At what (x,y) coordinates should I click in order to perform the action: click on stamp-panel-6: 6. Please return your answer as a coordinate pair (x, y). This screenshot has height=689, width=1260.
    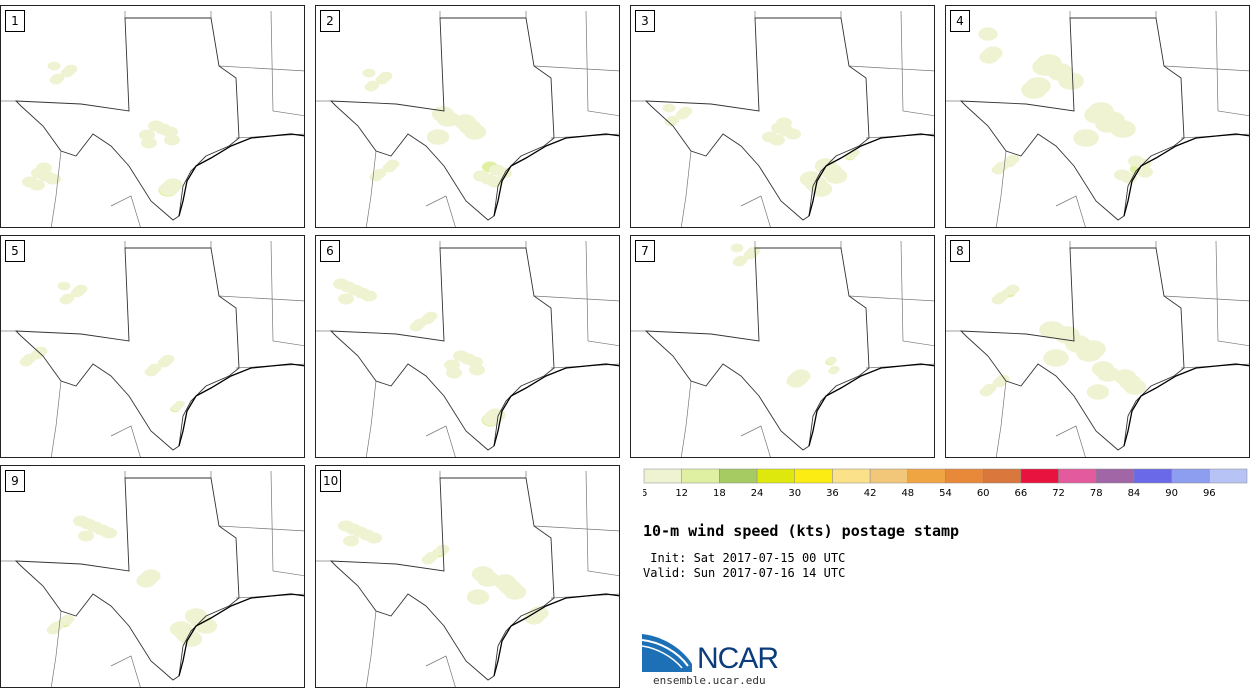
    Looking at the image, I should click on (467, 346).